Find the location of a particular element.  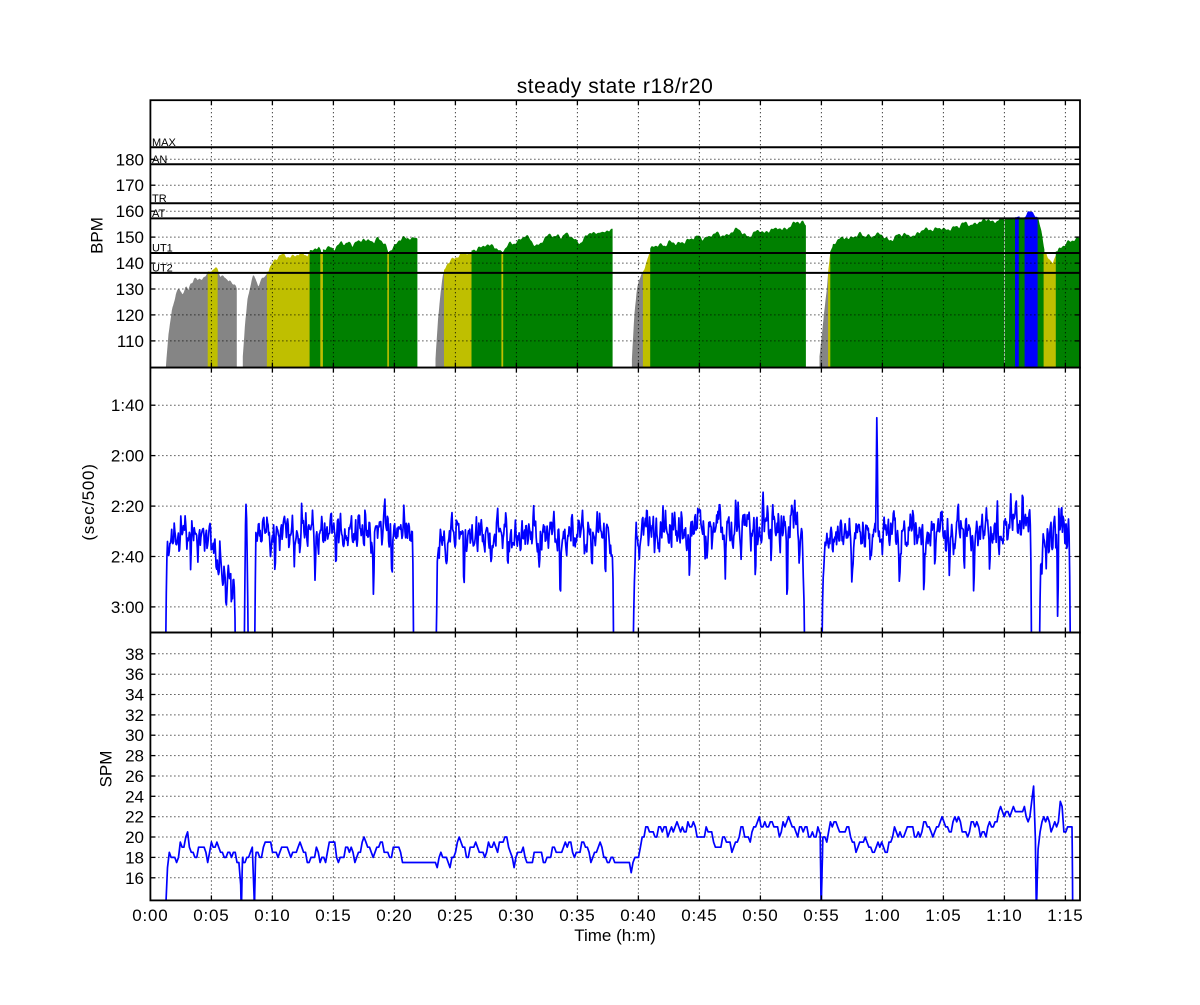

svg-text: 130 is located at coordinates (130, 289).